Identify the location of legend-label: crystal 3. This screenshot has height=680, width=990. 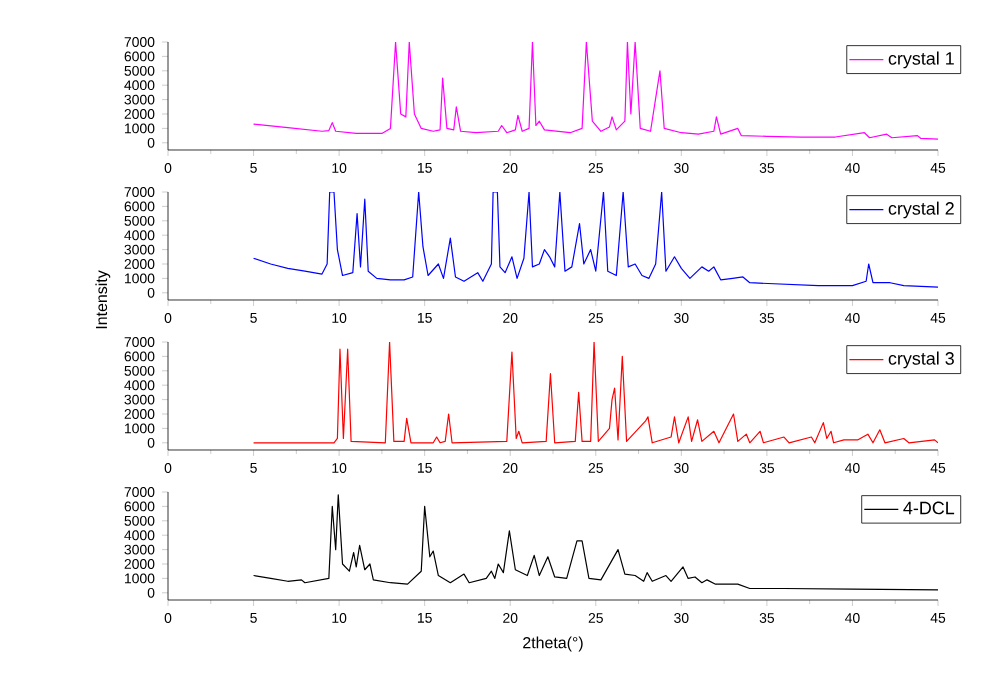
(921, 360).